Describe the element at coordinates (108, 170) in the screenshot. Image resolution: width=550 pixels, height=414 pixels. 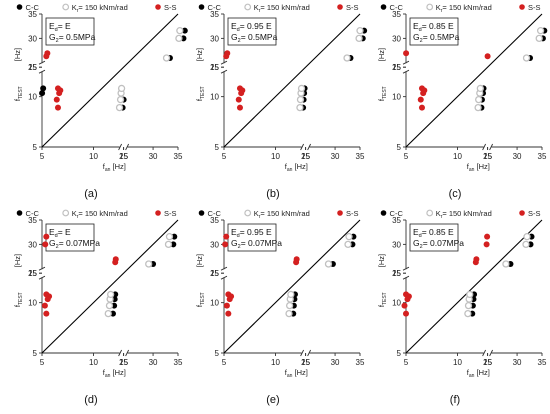
I see `x-axis-title-sub: an` at that location.